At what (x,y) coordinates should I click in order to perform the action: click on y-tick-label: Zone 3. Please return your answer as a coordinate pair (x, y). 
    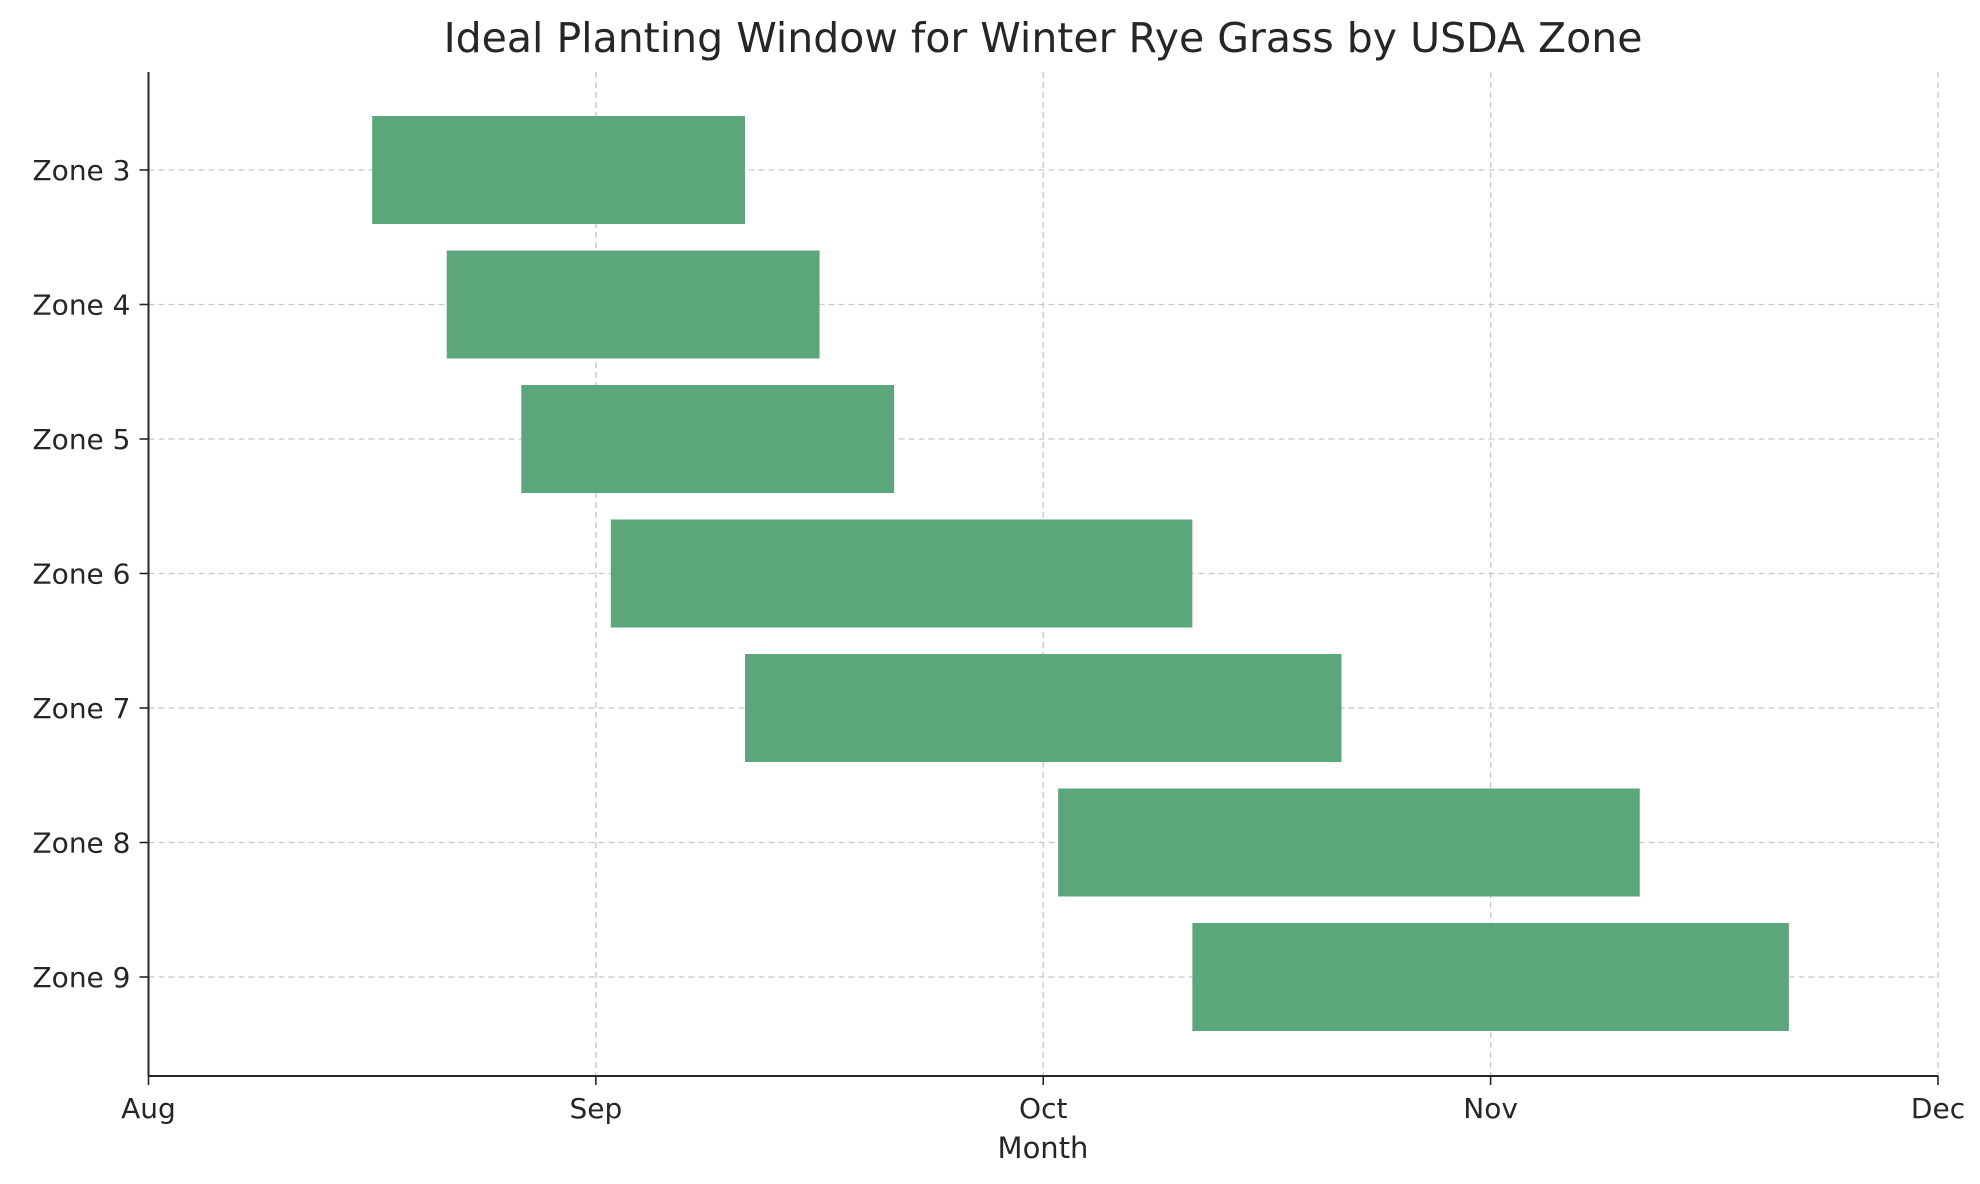
    Looking at the image, I should click on (82, 170).